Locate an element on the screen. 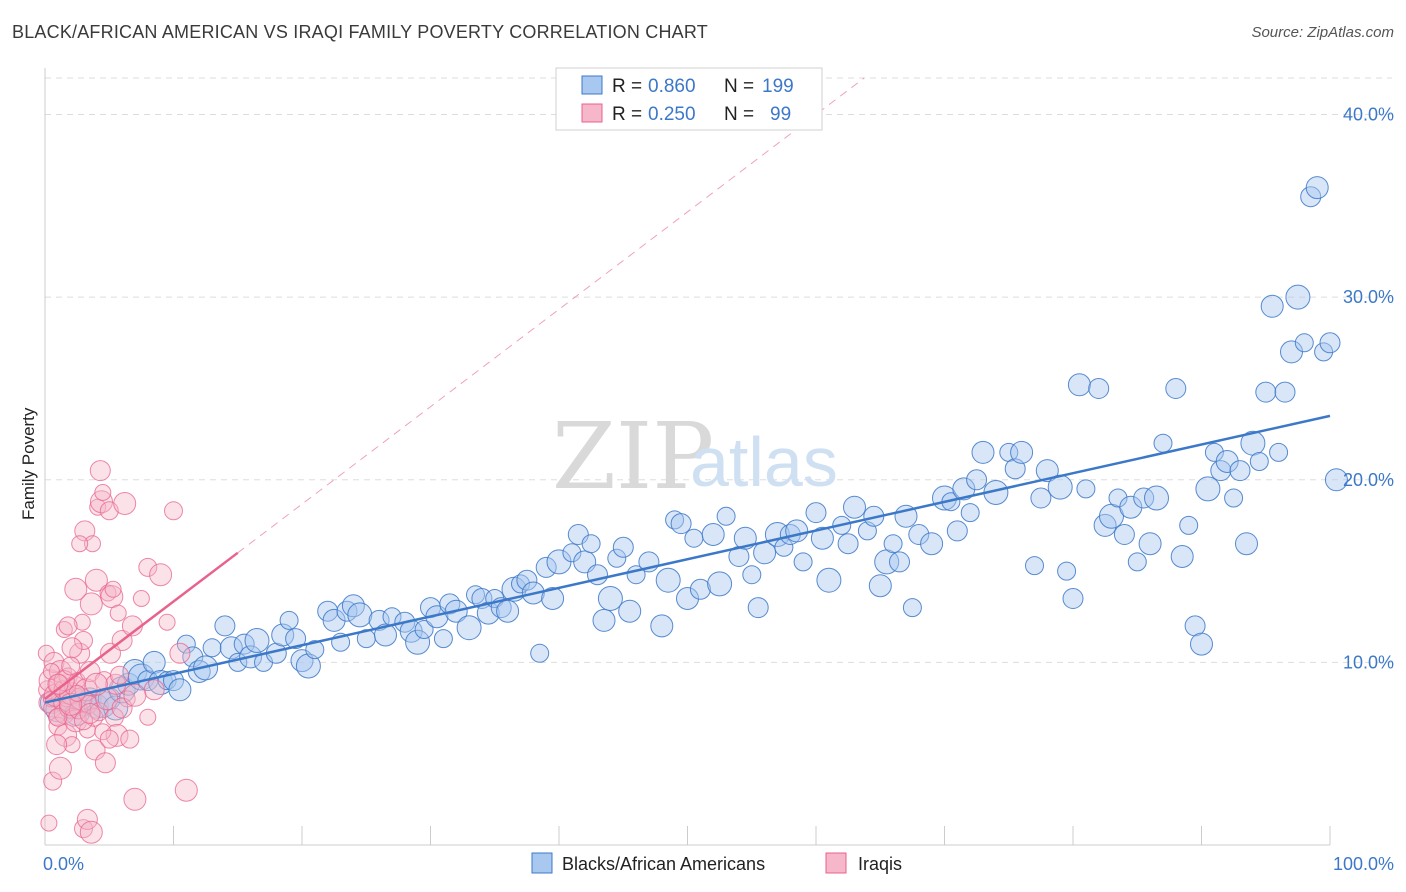 This screenshot has height=892, width=1406. y-tick-label-1: 20.0% is located at coordinates (1368, 480).